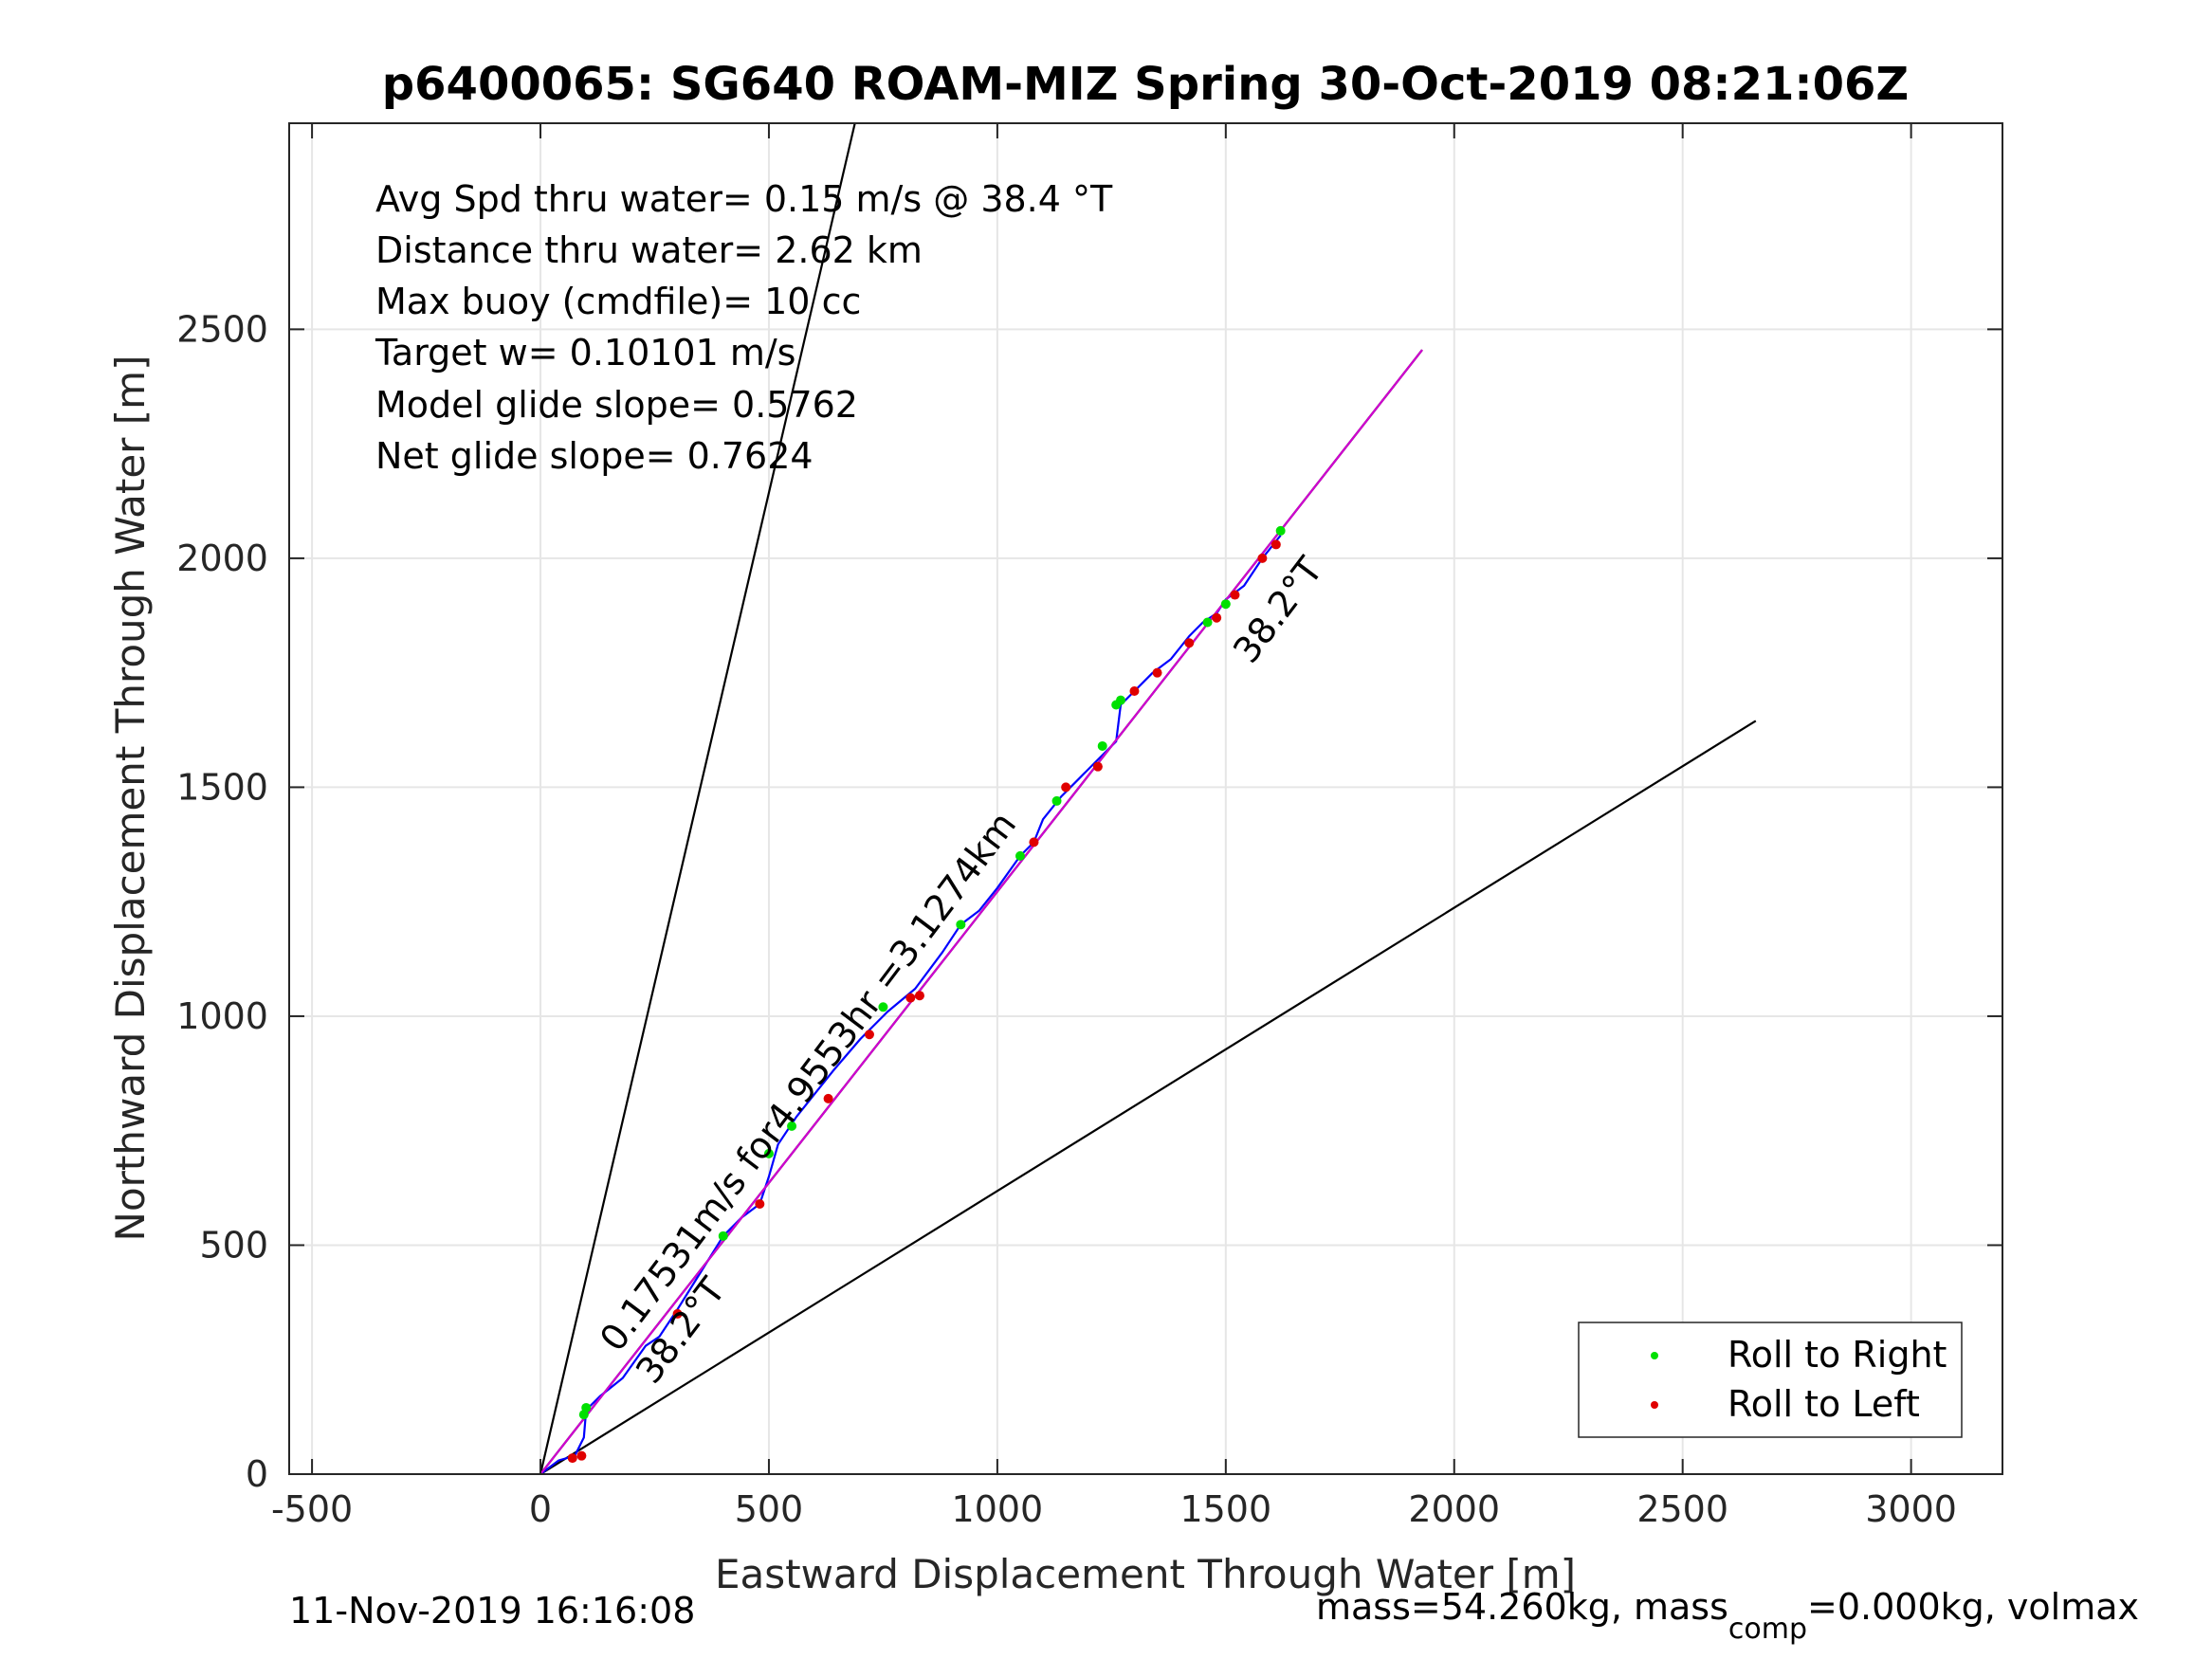 Image resolution: width=2212 pixels, height=1659 pixels. What do you see at coordinates (594, 456) in the screenshot?
I see `info-line-net-glide-slope: Net glide slope= 0.7624` at bounding box center [594, 456].